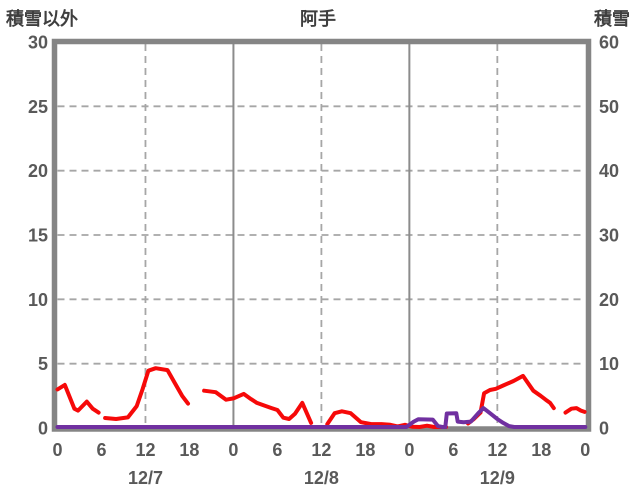 The image size is (636, 501). What do you see at coordinates (38, 107) in the screenshot?
I see `left-axis-tick-label: 25` at bounding box center [38, 107].